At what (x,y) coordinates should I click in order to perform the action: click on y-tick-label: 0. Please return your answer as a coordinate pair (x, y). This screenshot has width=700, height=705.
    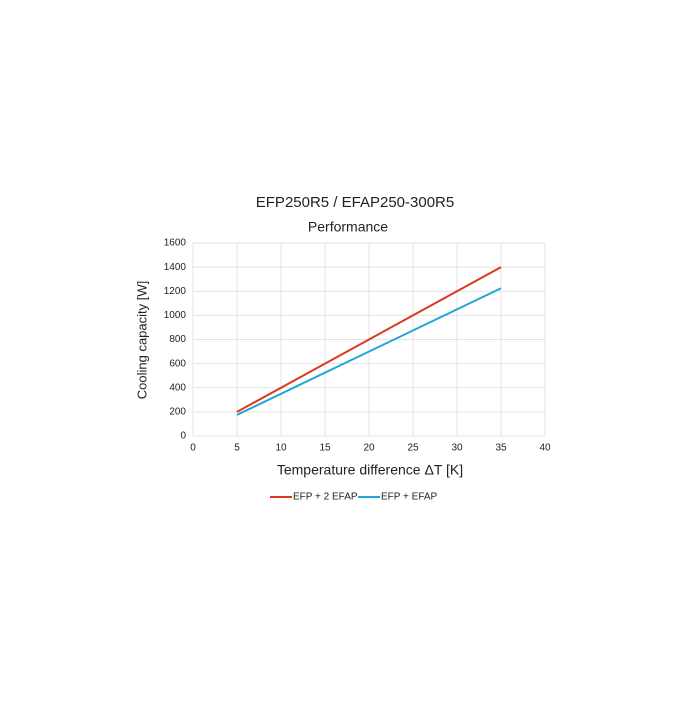
    Looking at the image, I should click on (183, 436).